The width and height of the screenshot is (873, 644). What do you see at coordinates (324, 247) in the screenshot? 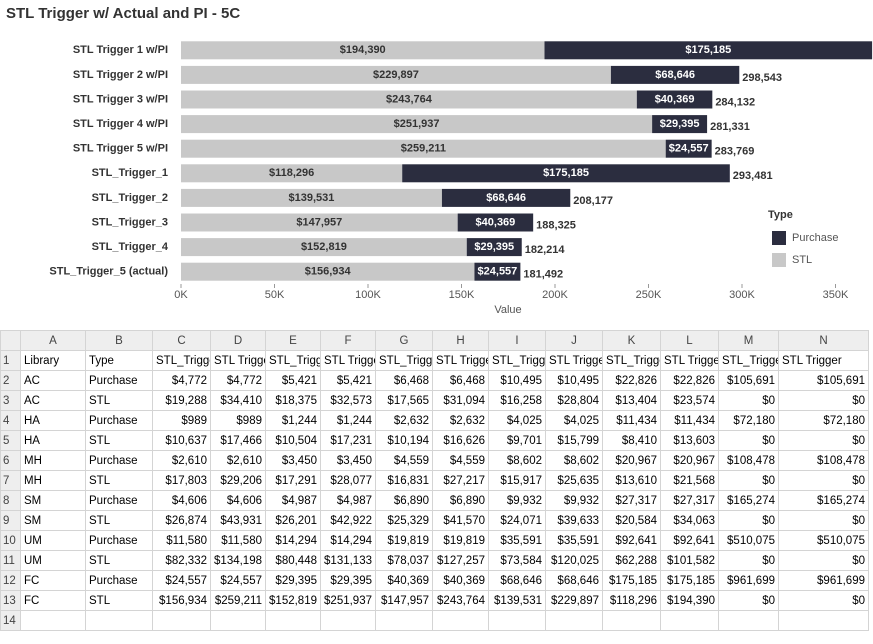
I see `bar-value-label: $152,819` at bounding box center [324, 247].